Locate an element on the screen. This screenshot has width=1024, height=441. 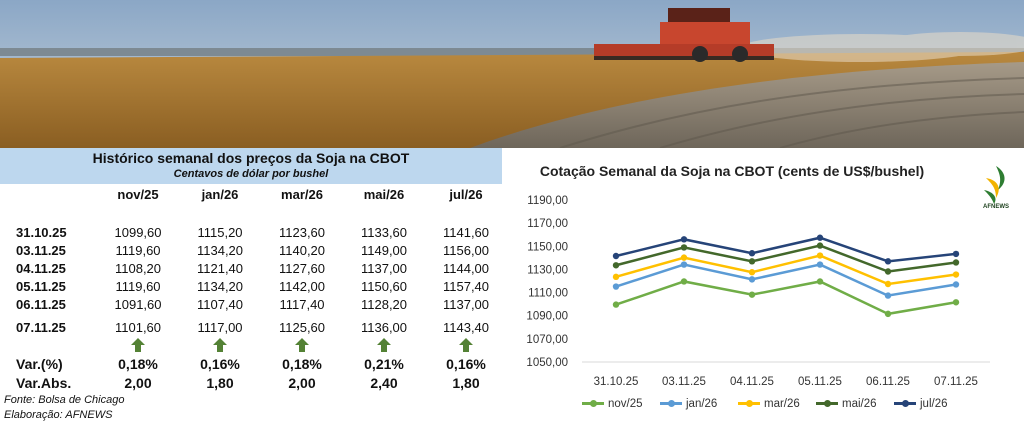
var-abs-cell: 2,40 is located at coordinates (384, 383).